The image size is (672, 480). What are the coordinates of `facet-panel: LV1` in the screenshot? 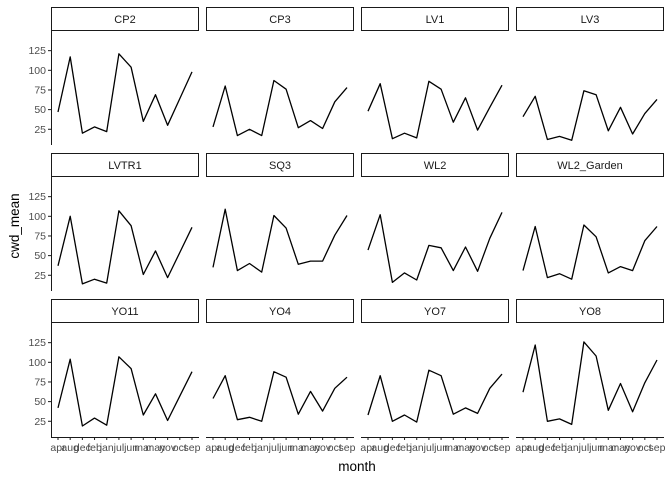 It's located at (435, 73).